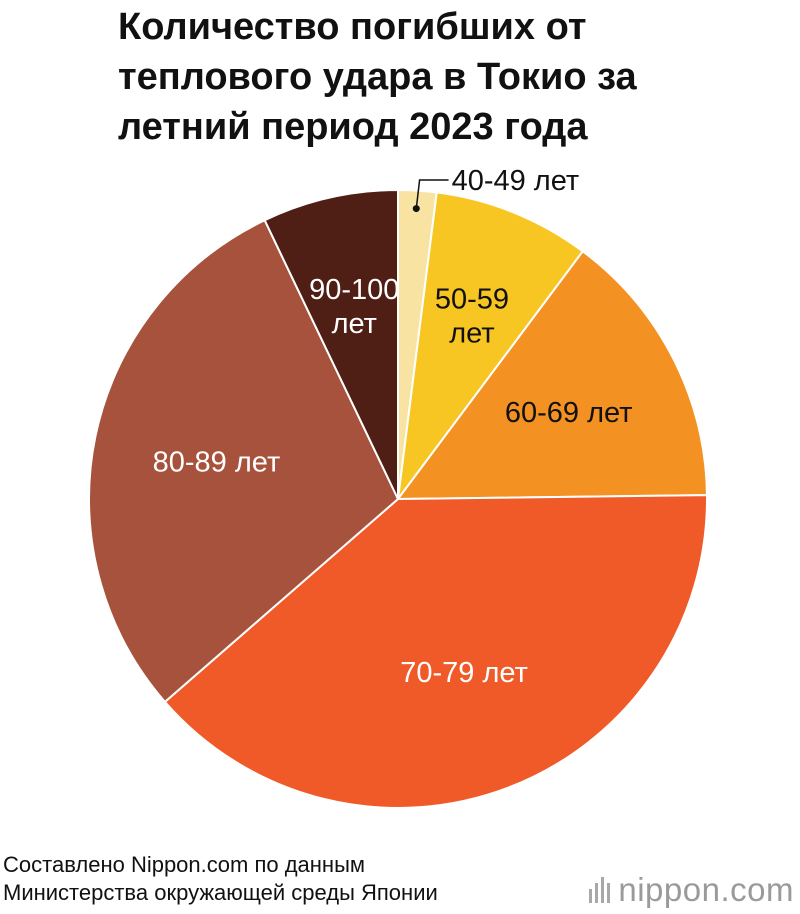 This screenshot has height=914, width=800. I want to click on slice-label-40-49: 40-49 лет, so click(516, 181).